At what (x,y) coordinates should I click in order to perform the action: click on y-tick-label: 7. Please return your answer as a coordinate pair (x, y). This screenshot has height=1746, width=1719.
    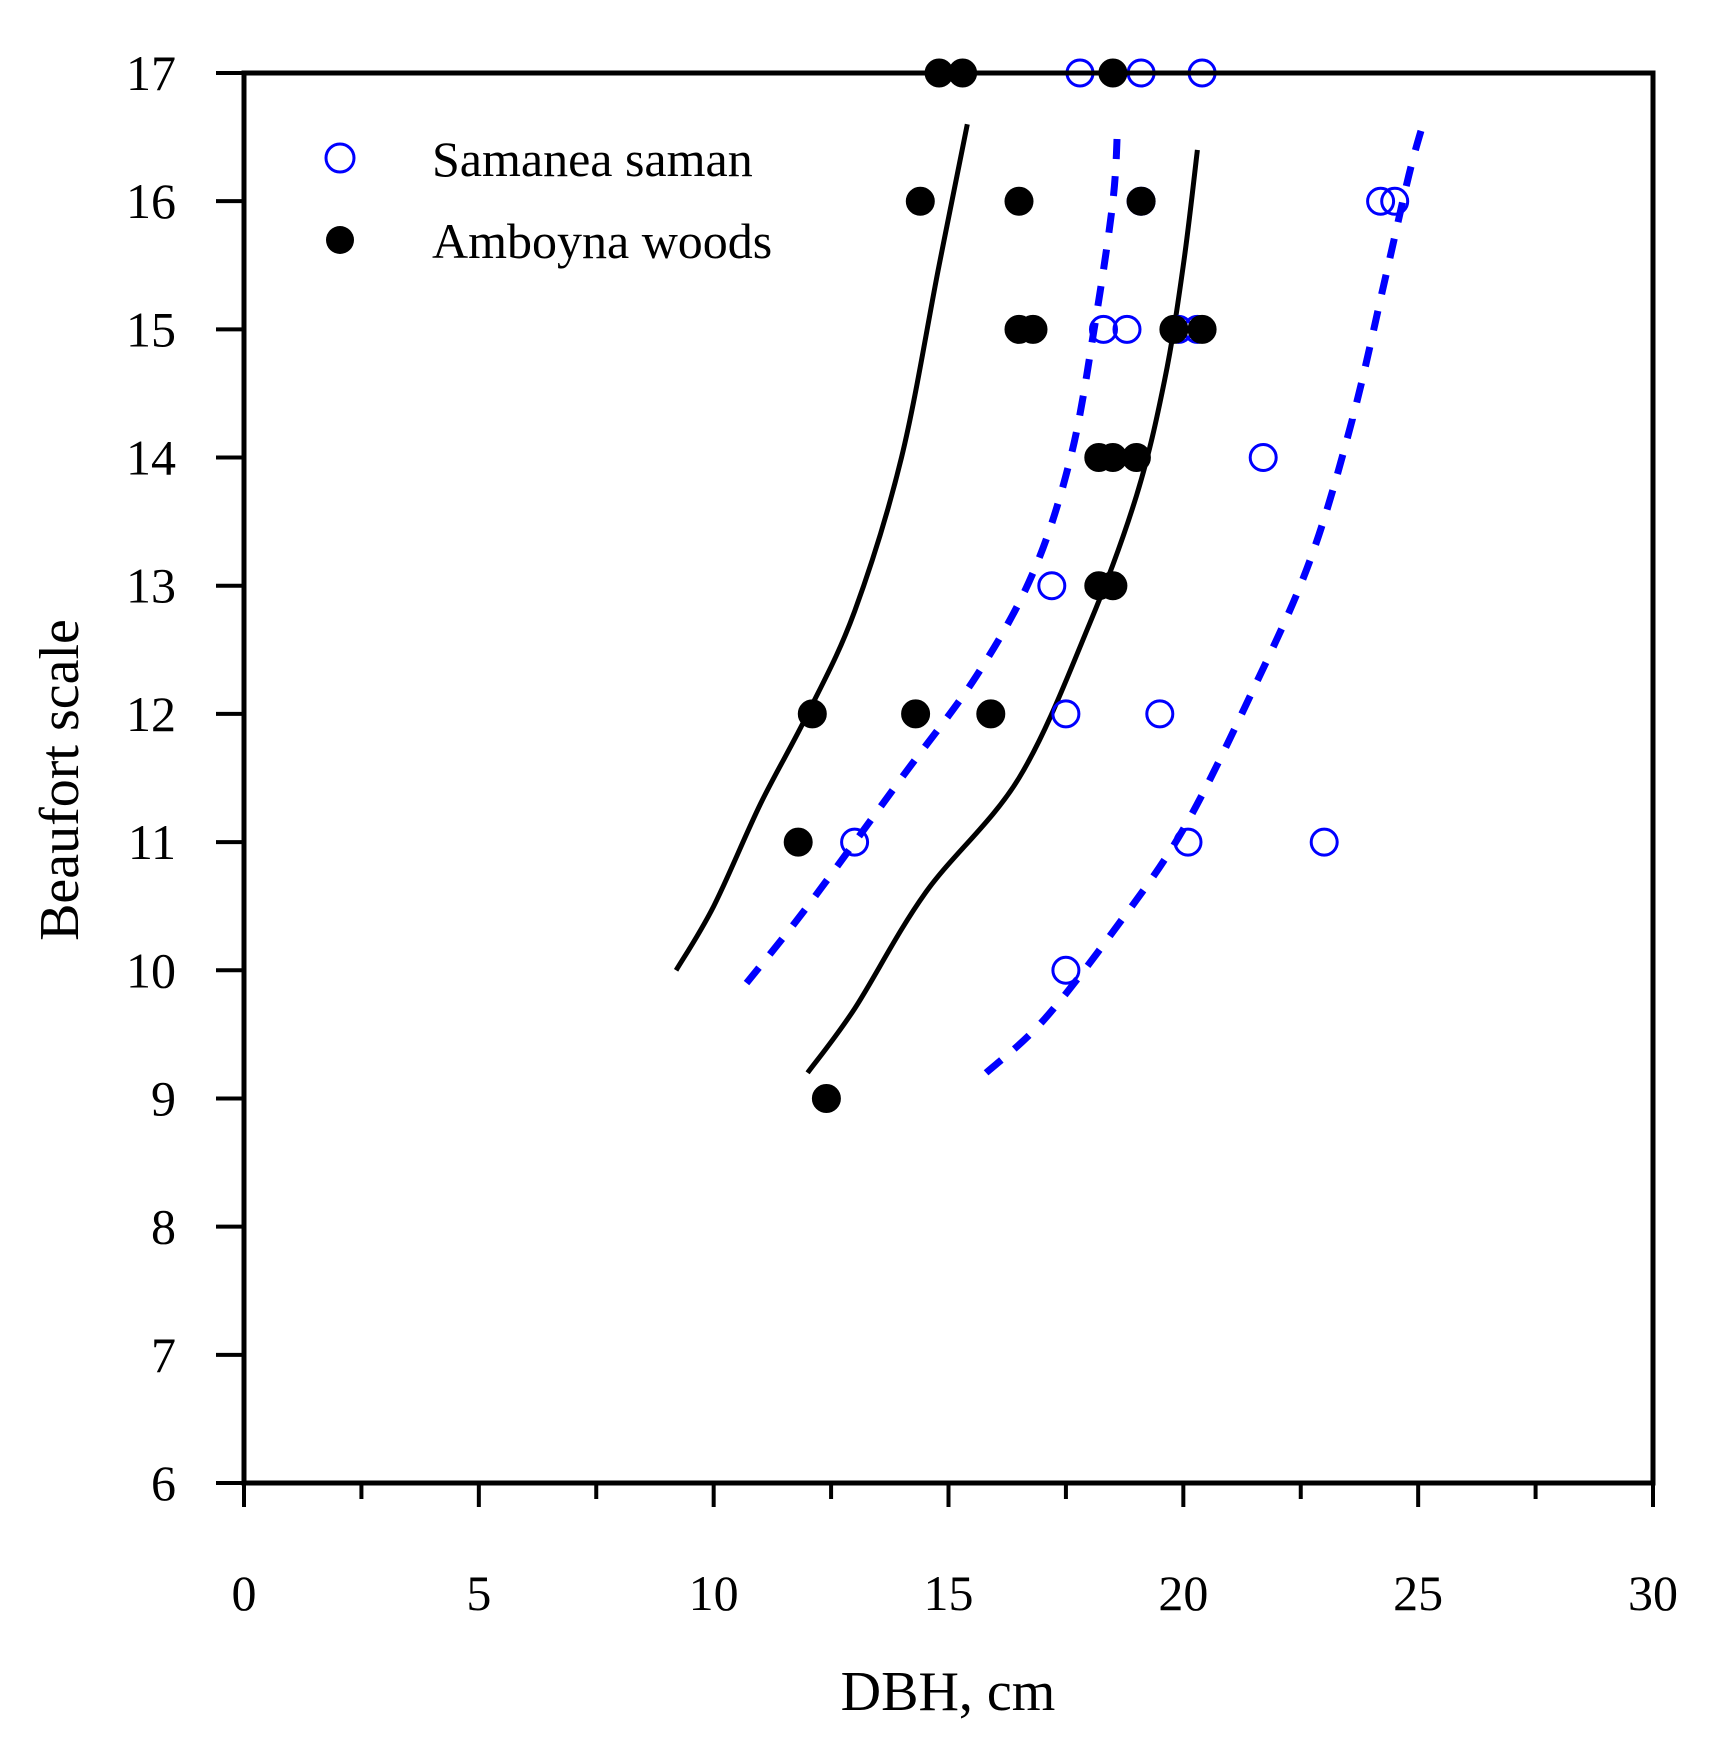
    Looking at the image, I should click on (163, 1355).